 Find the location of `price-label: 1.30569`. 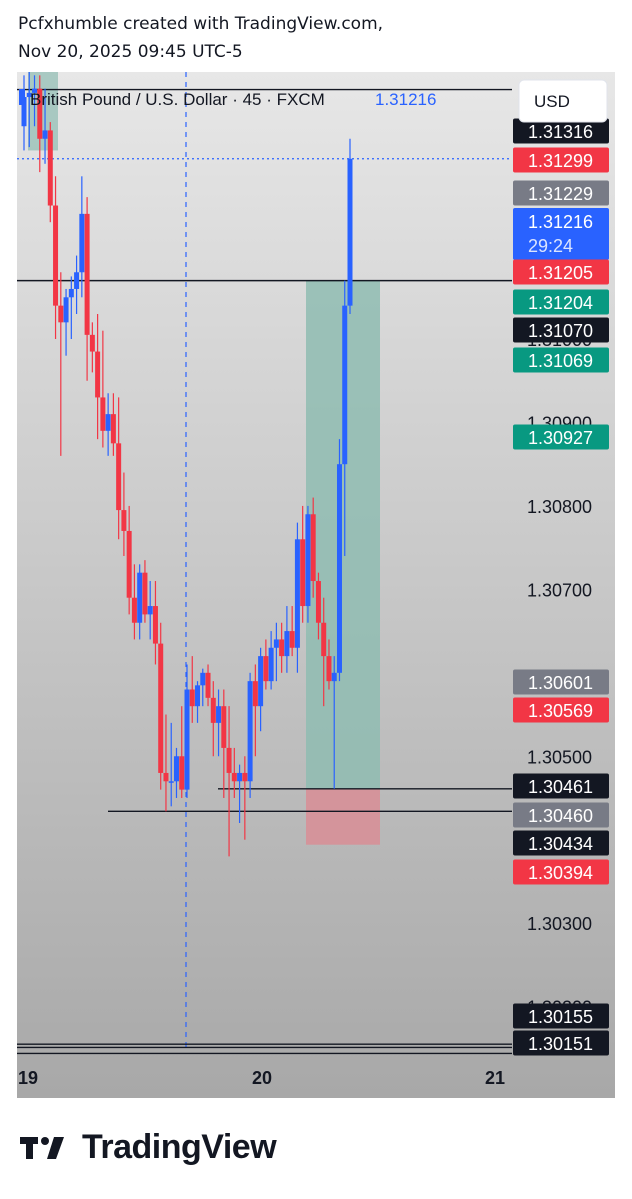

price-label: 1.30569 is located at coordinates (561, 710).